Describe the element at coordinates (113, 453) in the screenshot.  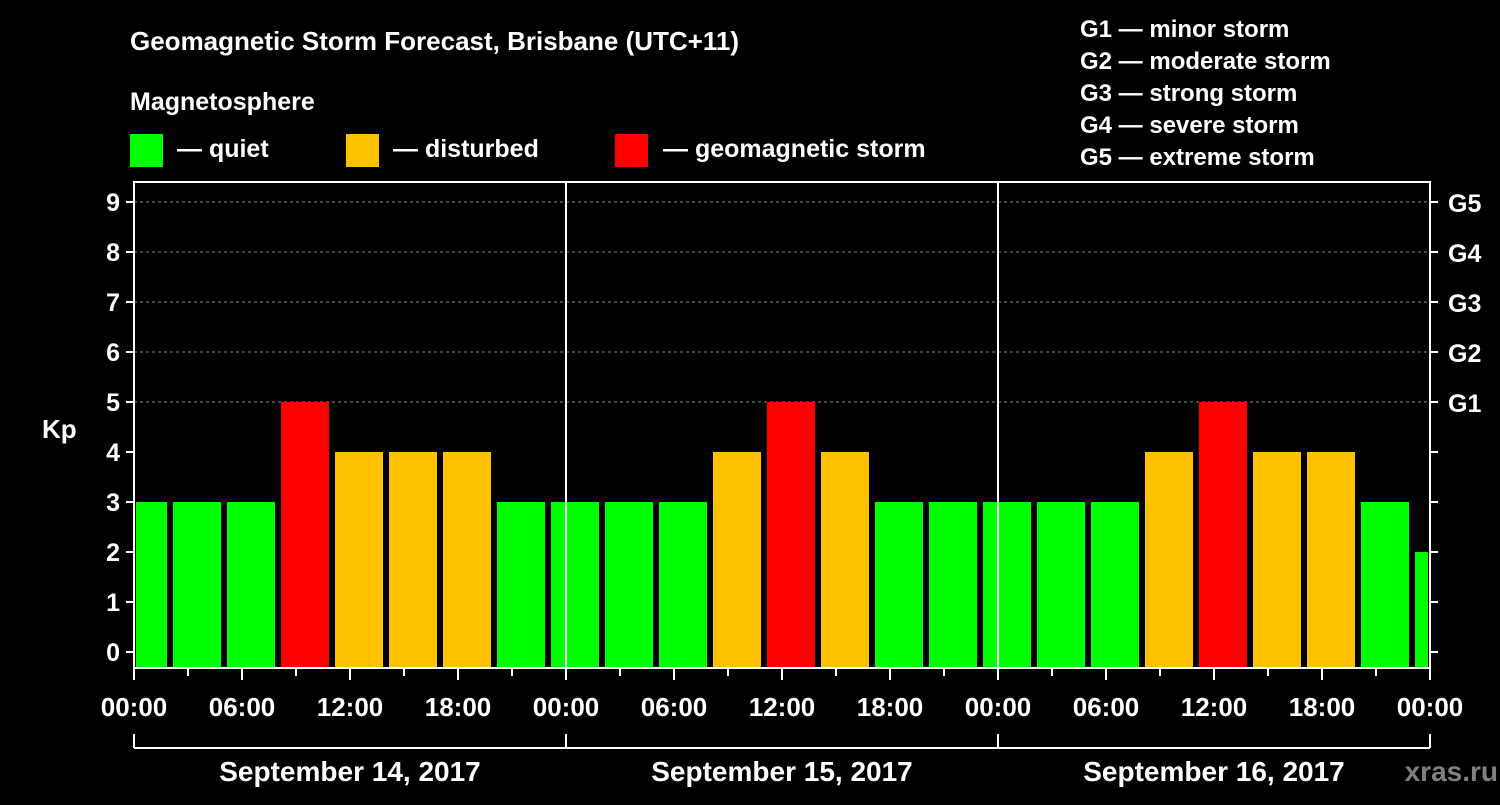
I see `y-tick-label: 4` at that location.